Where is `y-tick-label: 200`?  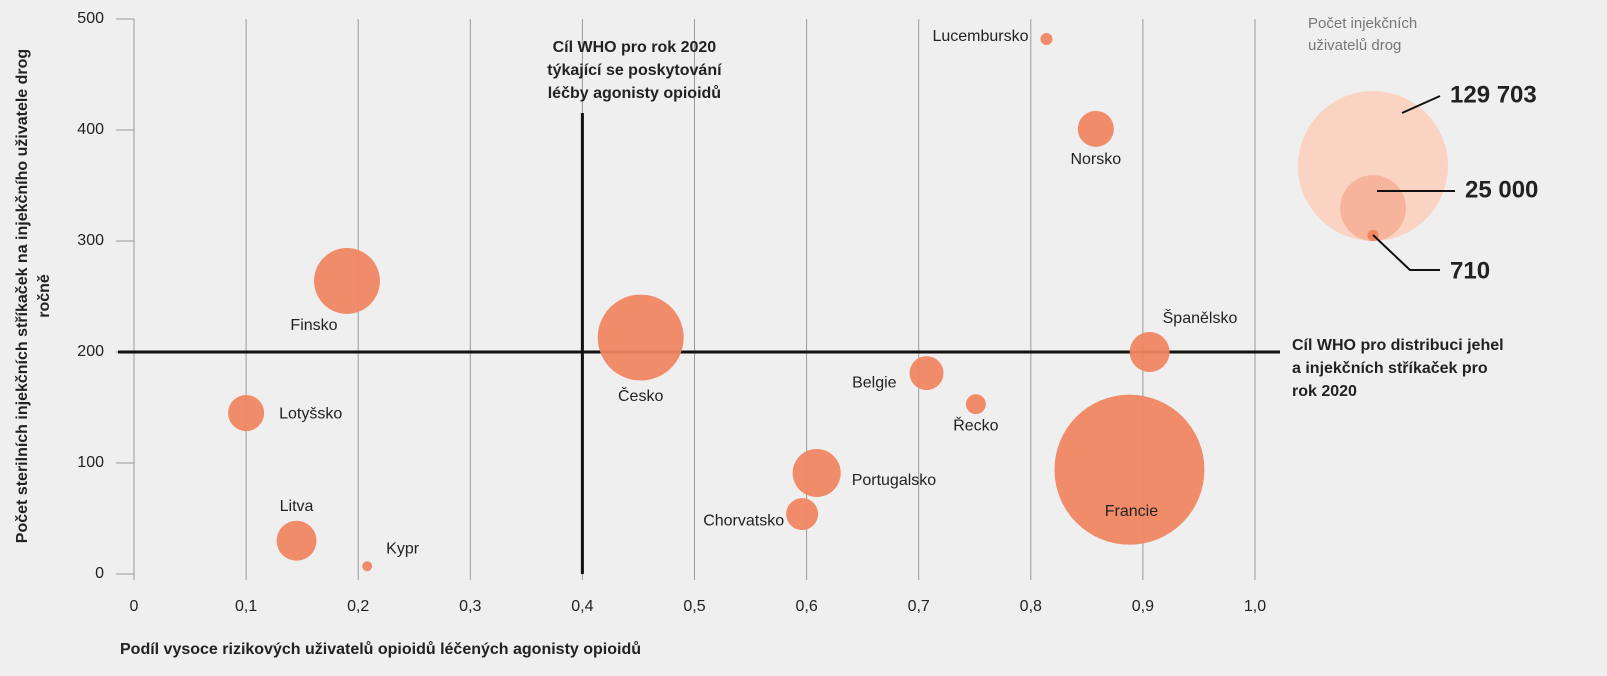 y-tick-label: 200 is located at coordinates (90, 351).